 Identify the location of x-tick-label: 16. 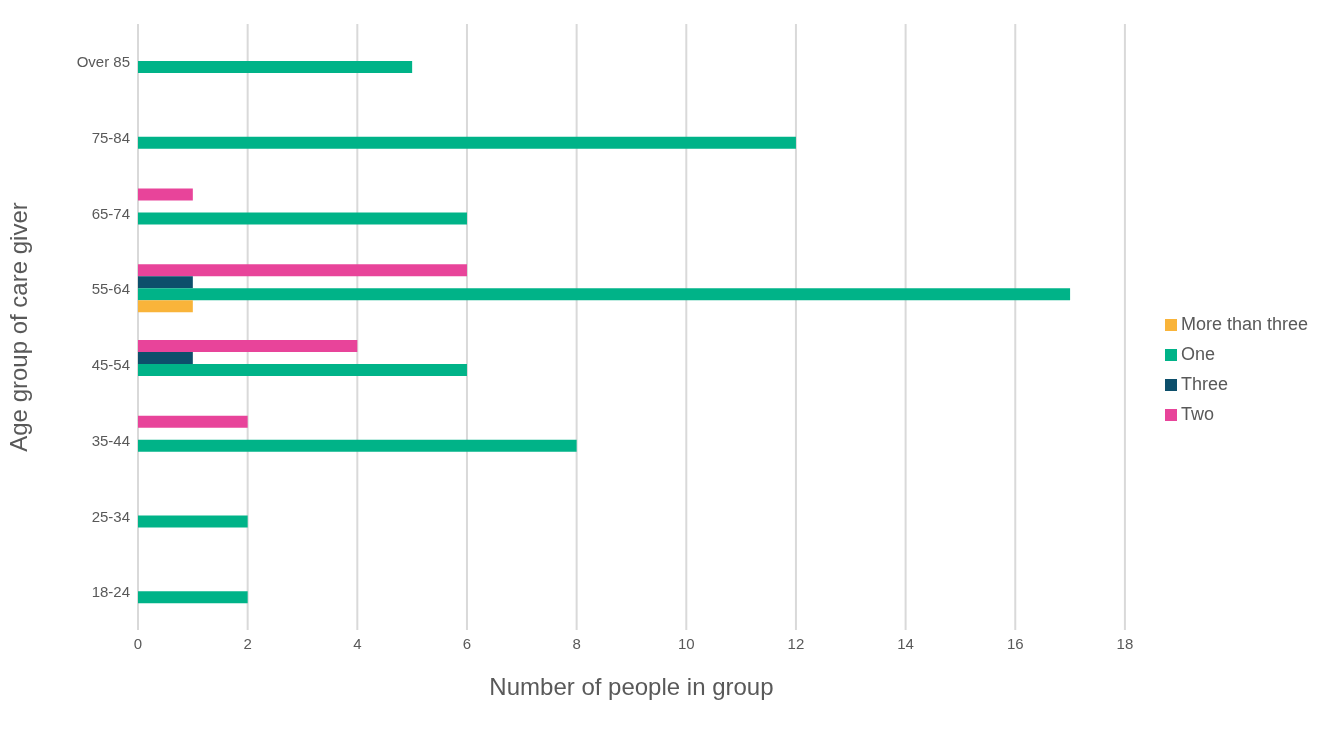
(1015, 643).